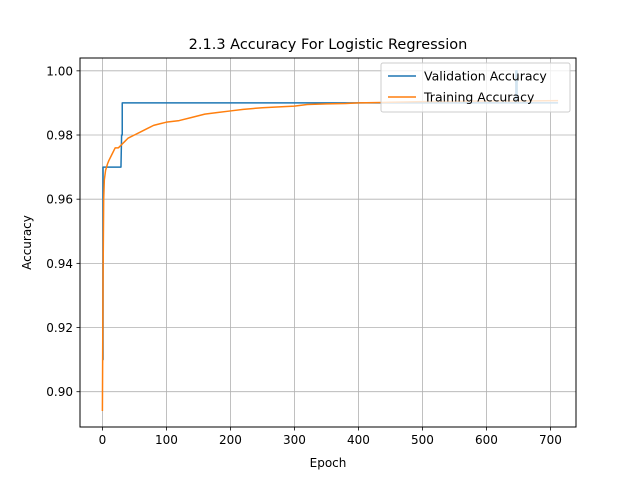 This screenshot has width=640, height=484. I want to click on y-tick-label: 0.98, so click(59, 136).